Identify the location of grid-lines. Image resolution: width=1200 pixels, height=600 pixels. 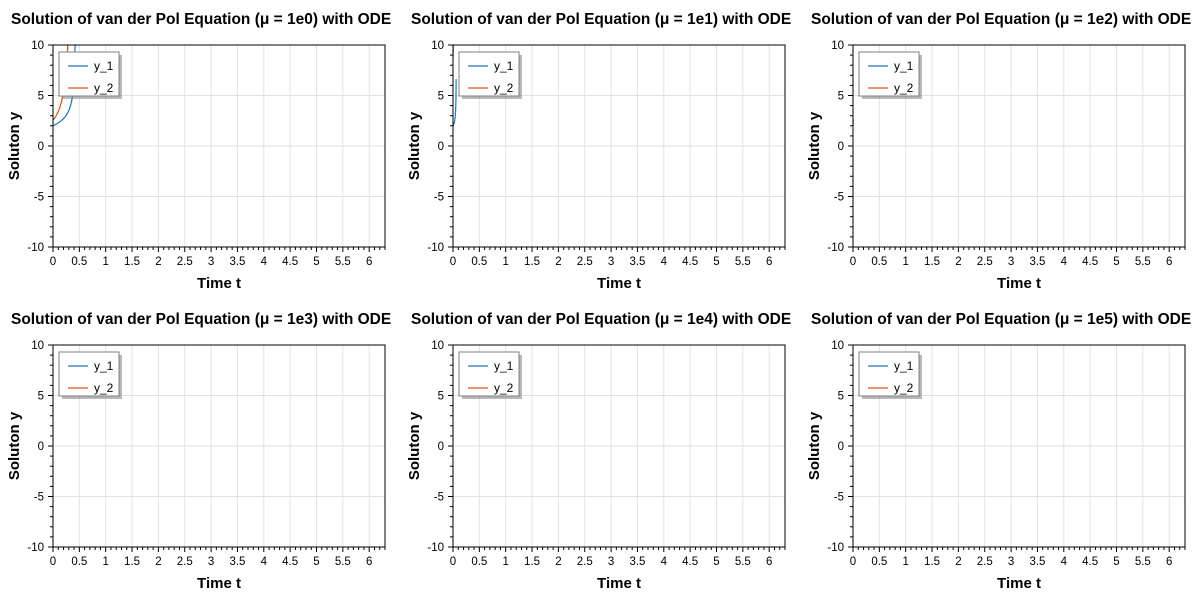
(218, 446).